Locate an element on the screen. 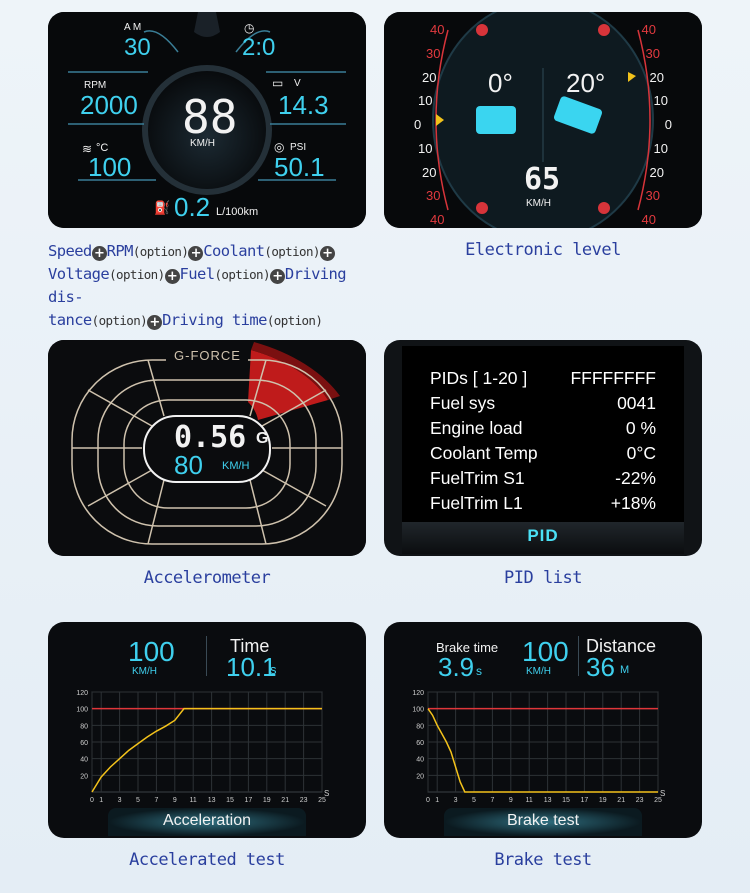  gear-label: A M is located at coordinates (133, 27).